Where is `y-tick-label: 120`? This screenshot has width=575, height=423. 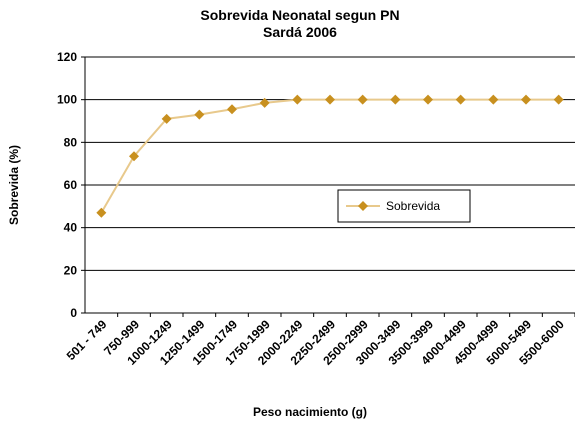
y-tick-label: 120 is located at coordinates (67, 57).